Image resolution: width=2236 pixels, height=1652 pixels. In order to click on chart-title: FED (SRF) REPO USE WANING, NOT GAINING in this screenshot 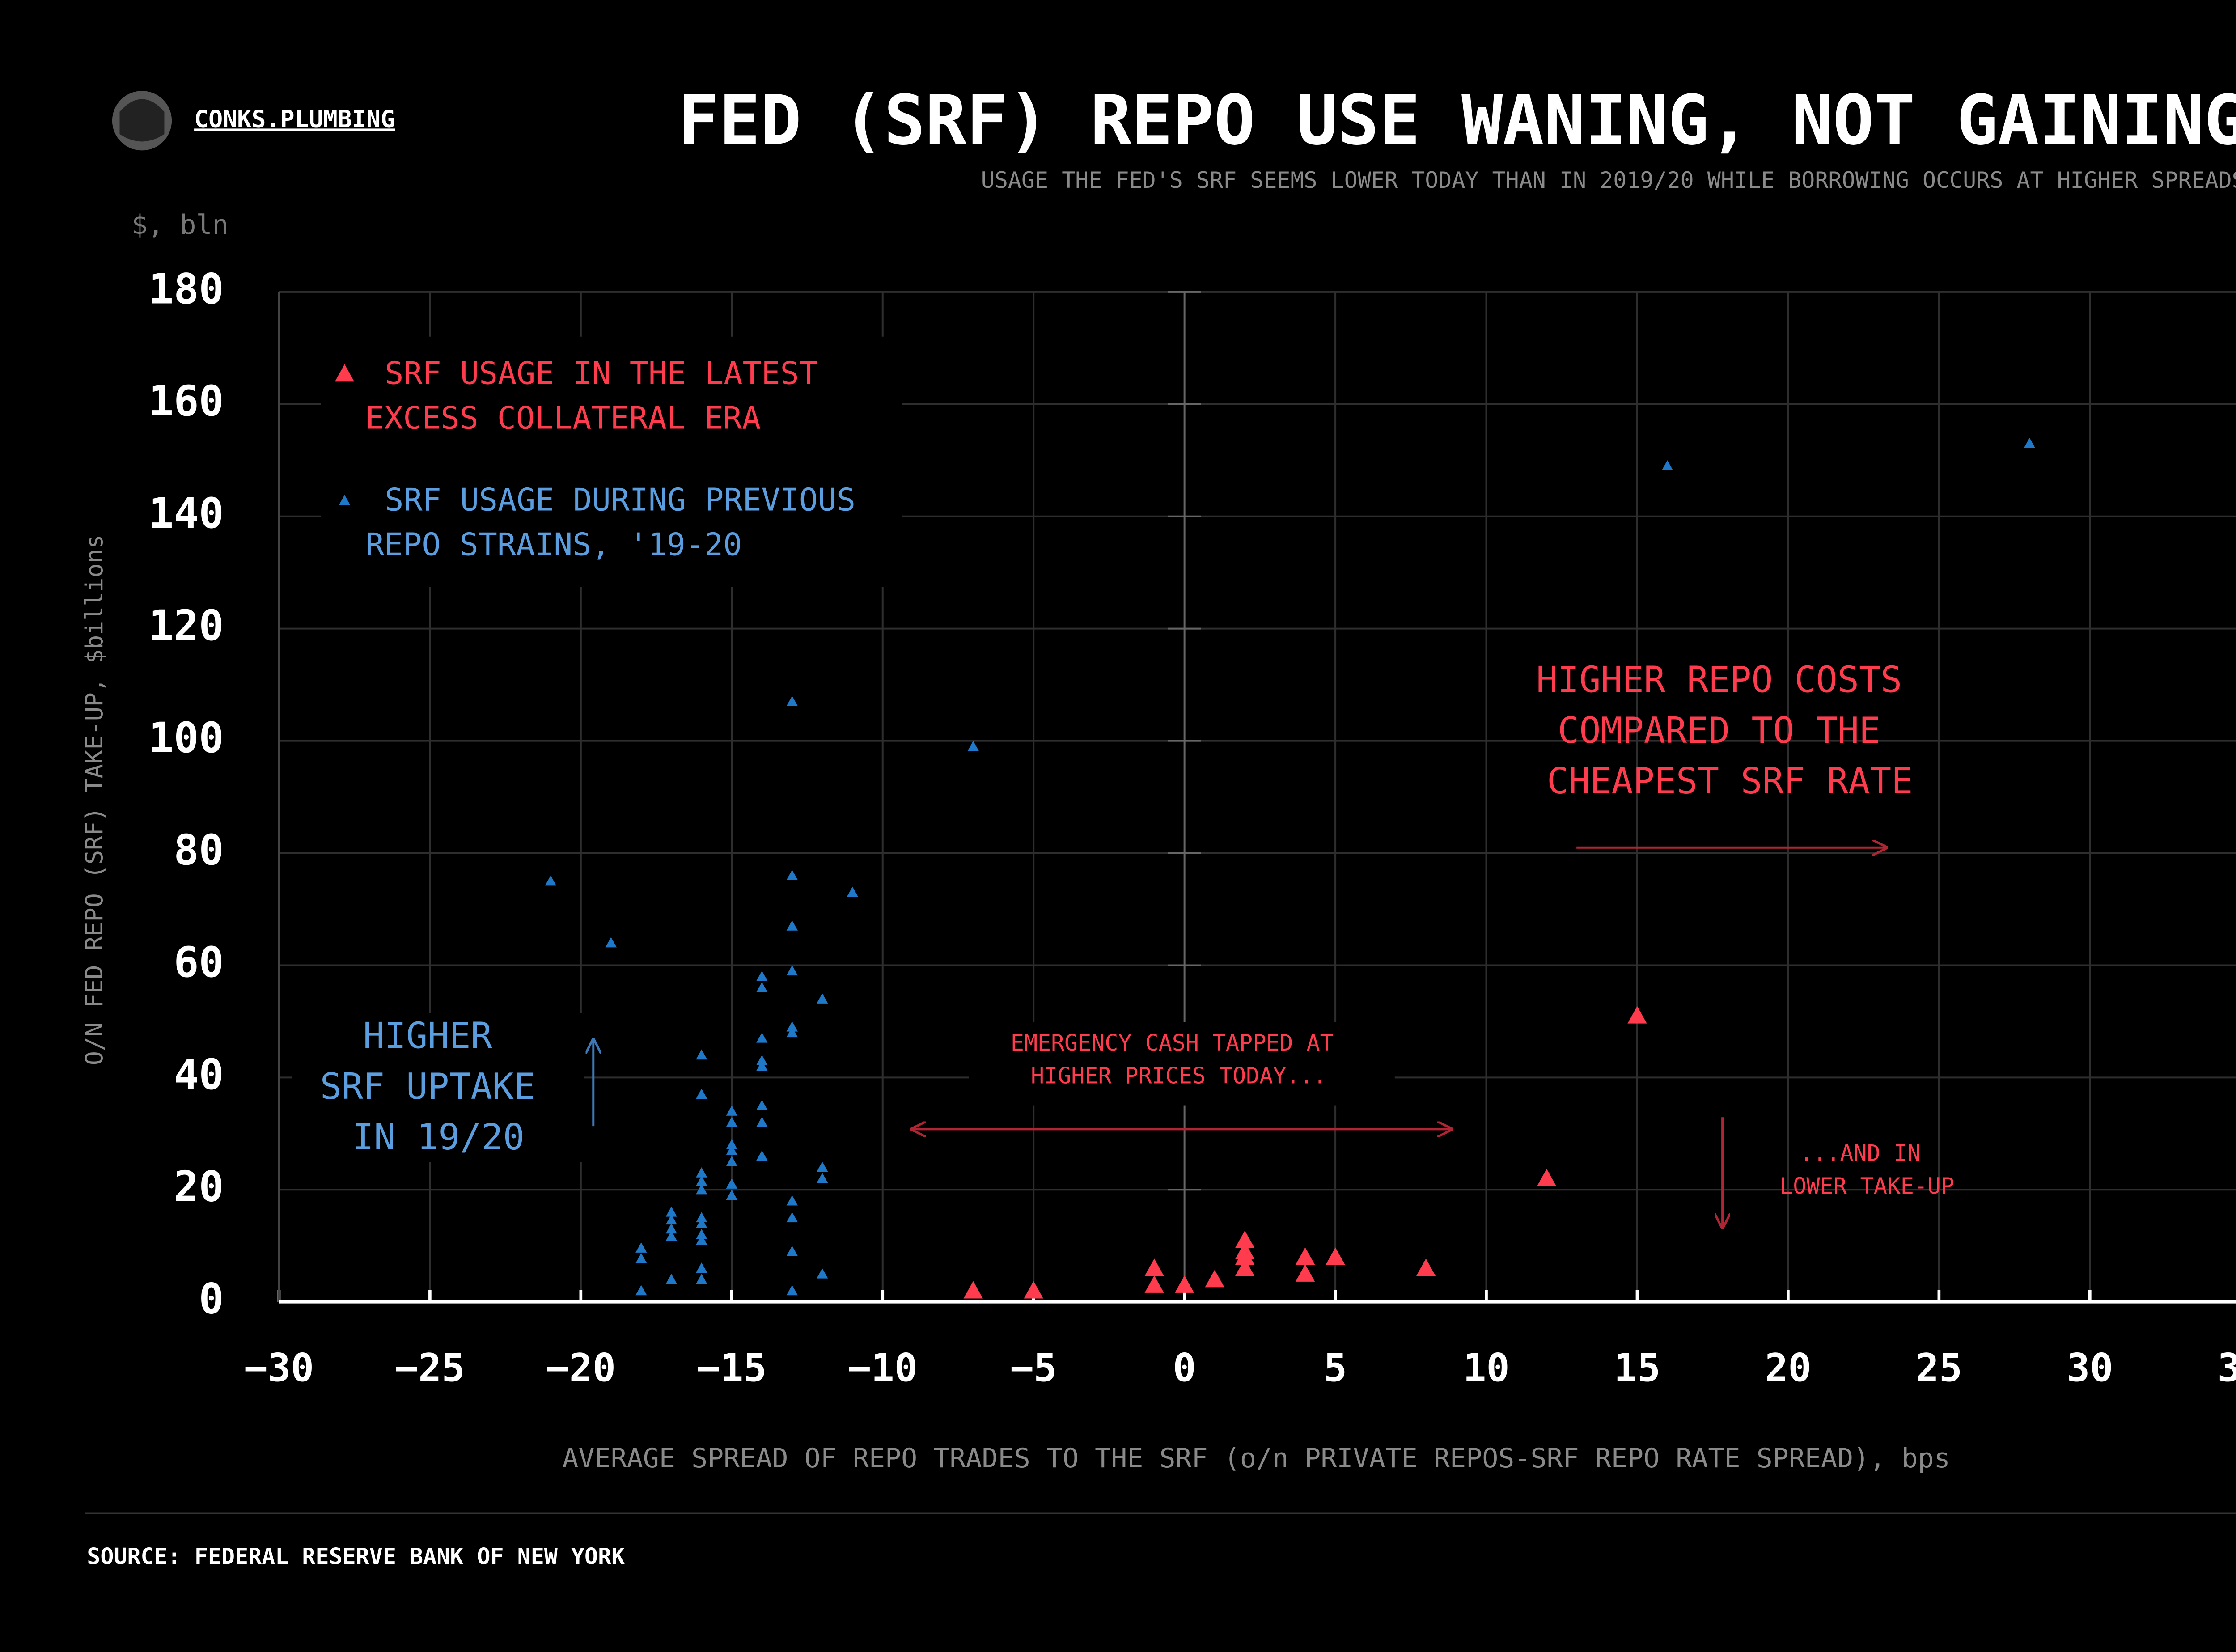, I will do `click(1457, 121)`.